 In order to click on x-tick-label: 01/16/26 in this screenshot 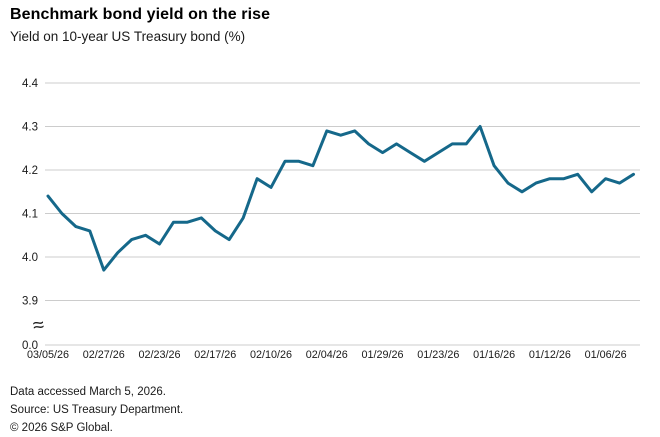, I will do `click(494, 355)`.